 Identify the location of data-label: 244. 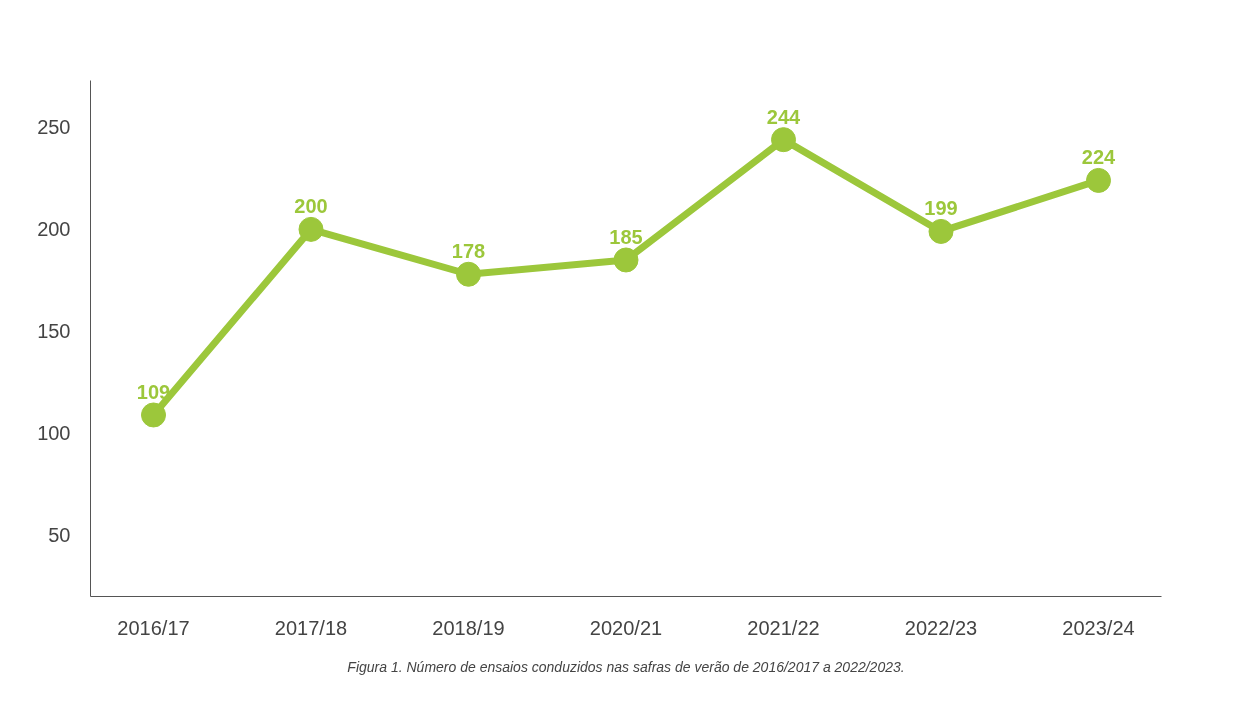
(784, 116).